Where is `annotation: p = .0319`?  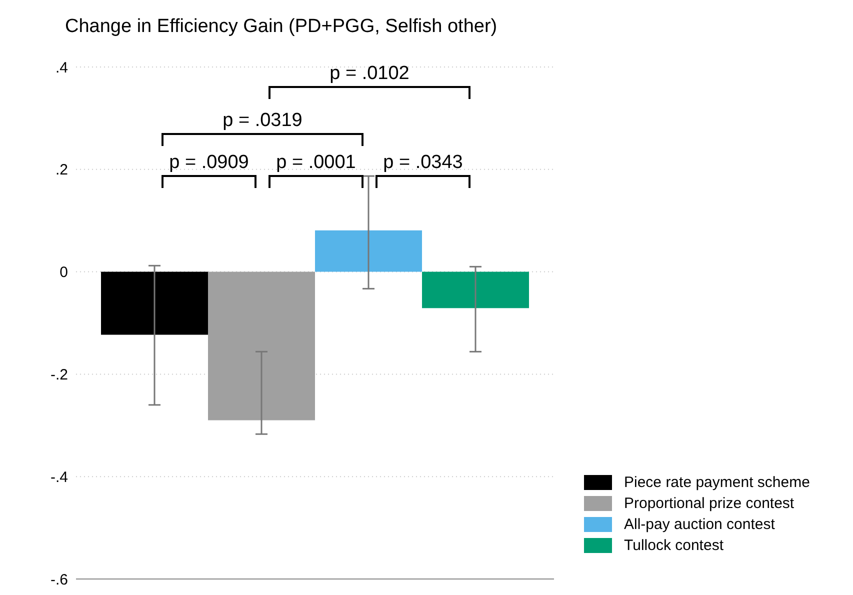 annotation: p = .0319 is located at coordinates (262, 120).